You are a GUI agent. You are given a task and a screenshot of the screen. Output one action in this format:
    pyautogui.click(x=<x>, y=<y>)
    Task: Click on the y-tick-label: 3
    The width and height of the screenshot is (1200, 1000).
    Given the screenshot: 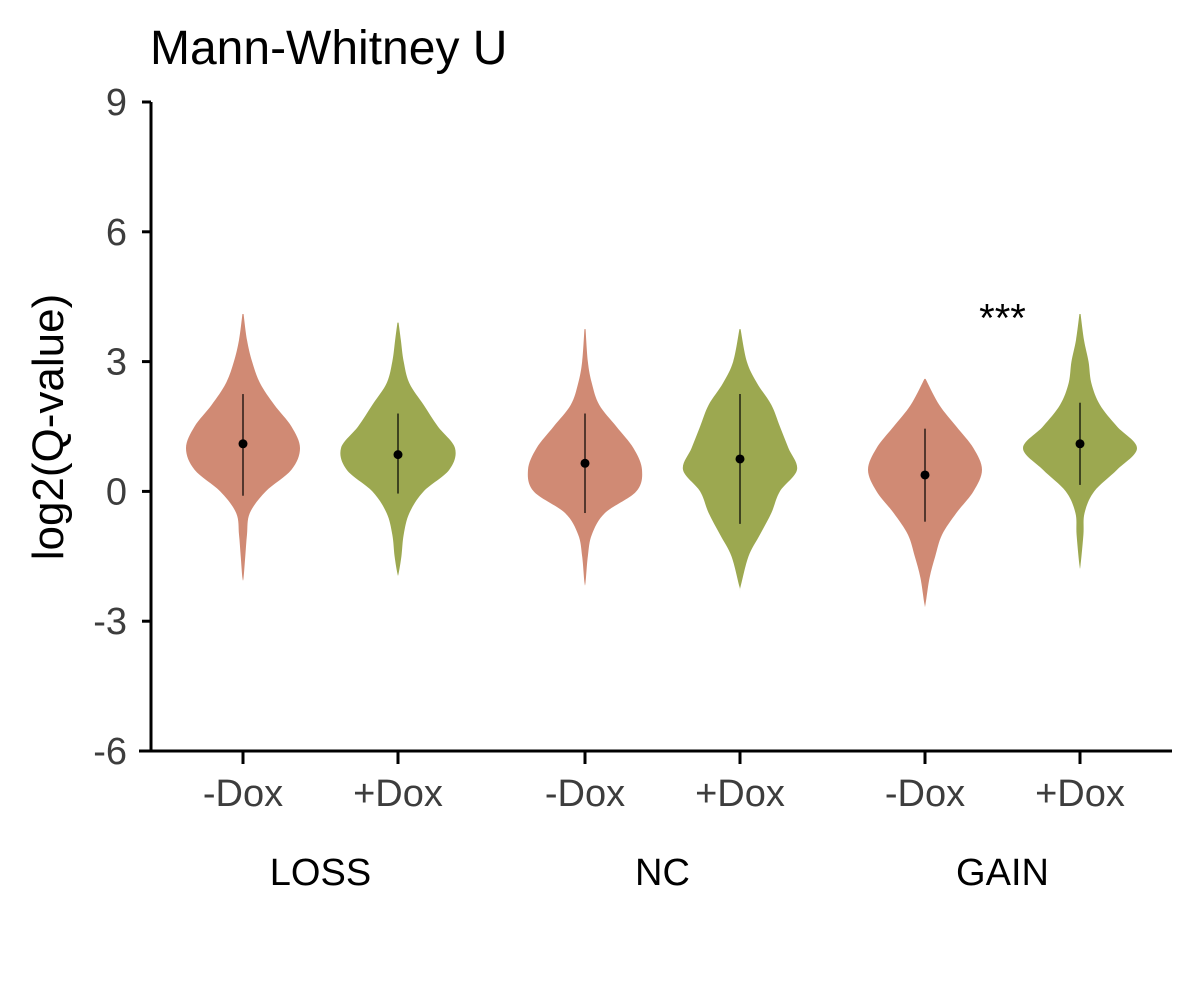 What is the action you would take?
    pyautogui.click(x=116, y=363)
    